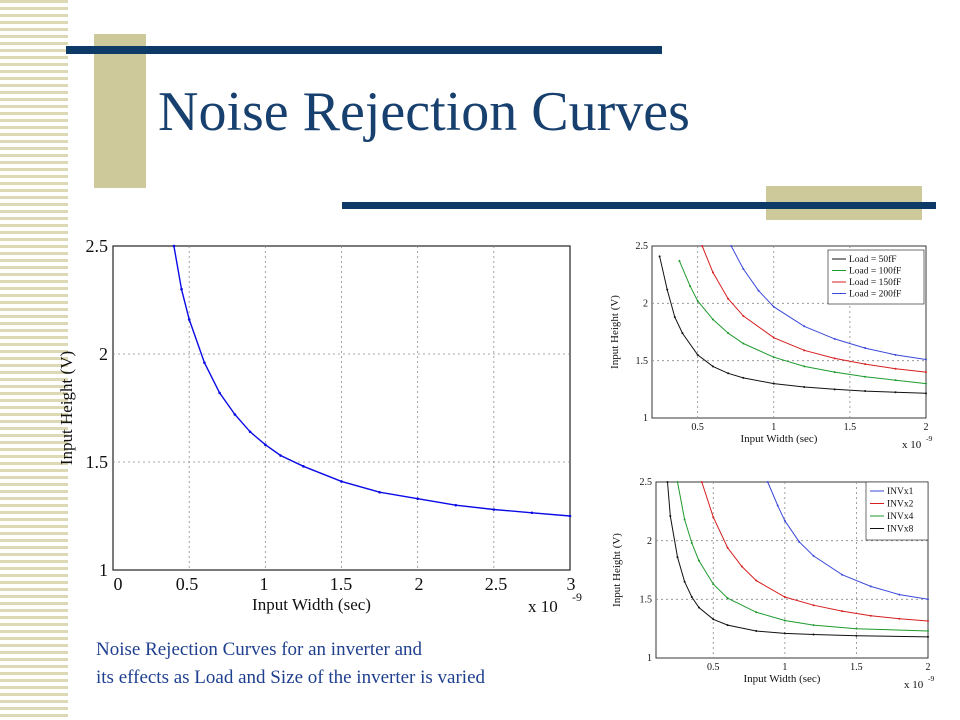  I want to click on legend-box, so click(897, 511).